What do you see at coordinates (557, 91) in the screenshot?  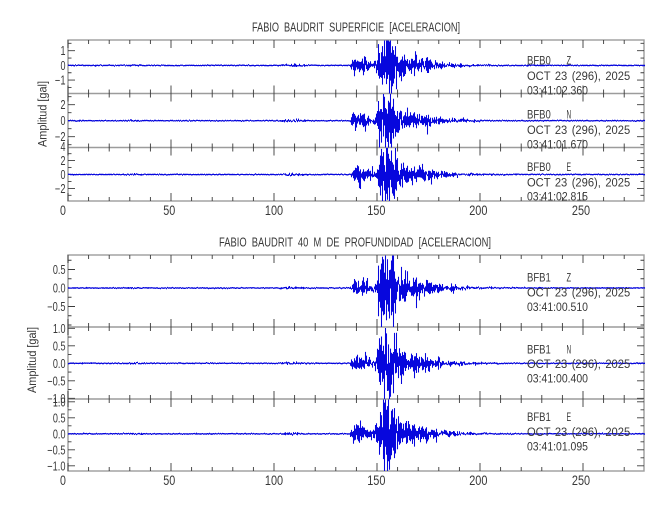 I see `svg-text: 03:41:02.360` at bounding box center [557, 91].